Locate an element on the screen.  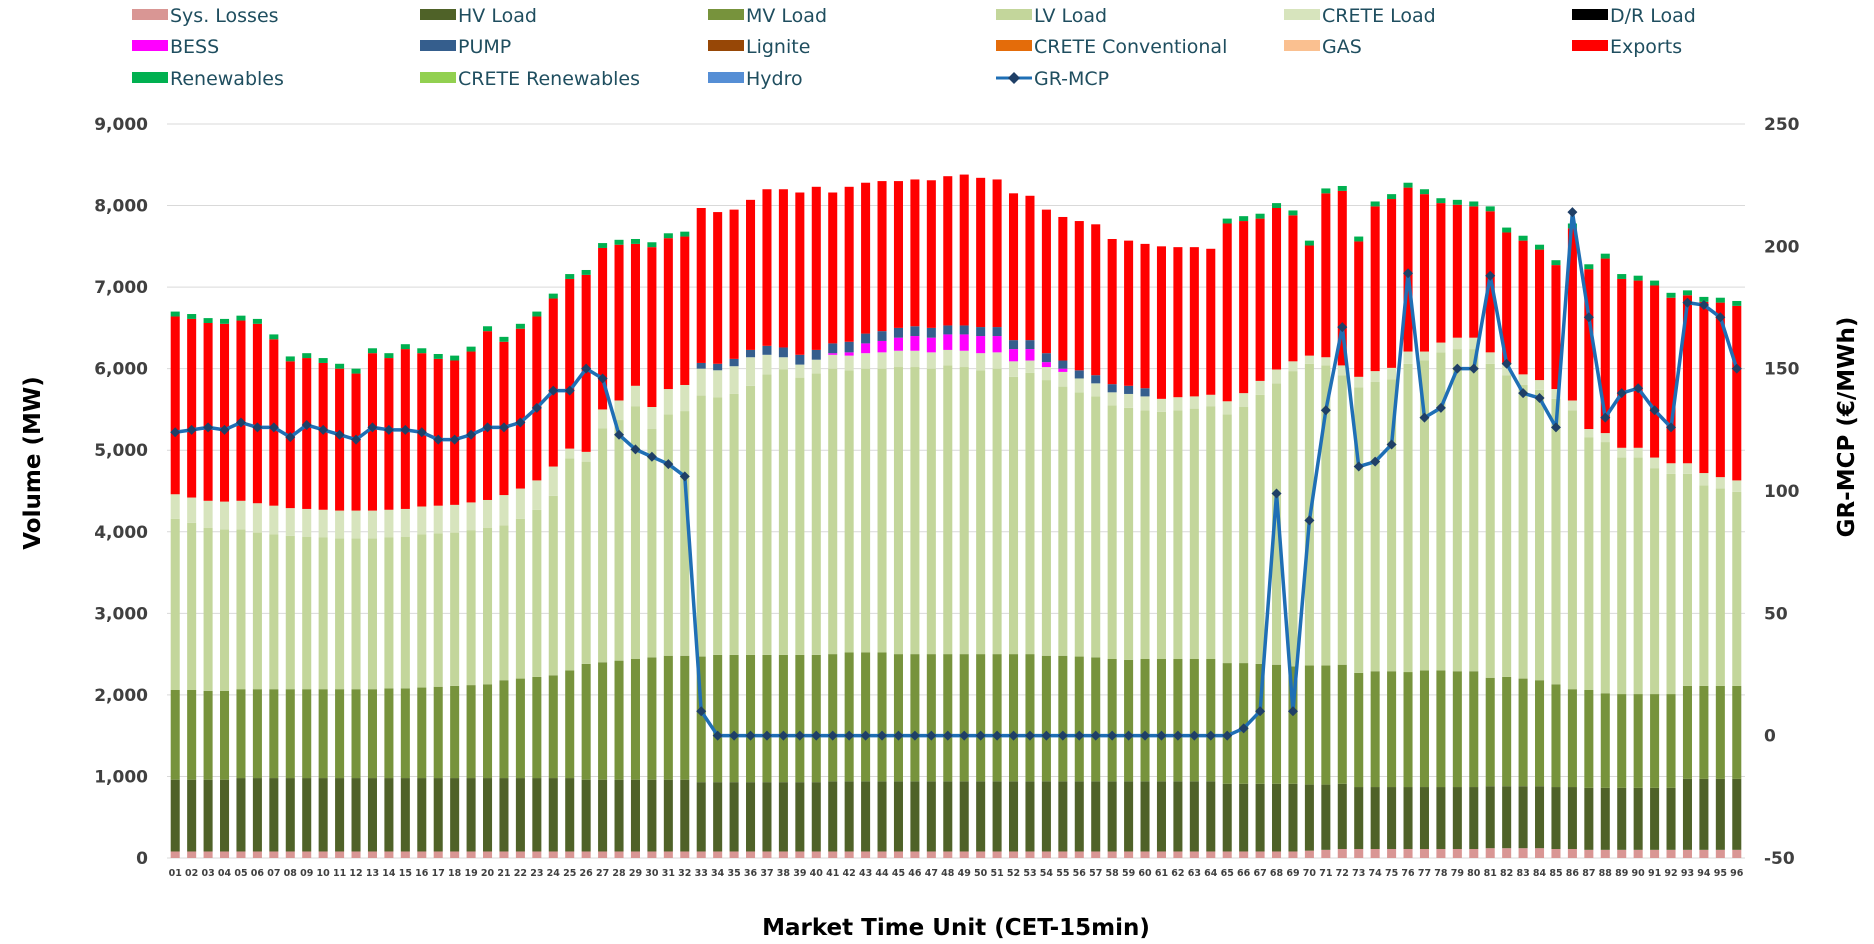
legend-label: CRETE Conventional is located at coordinates (1130, 47).